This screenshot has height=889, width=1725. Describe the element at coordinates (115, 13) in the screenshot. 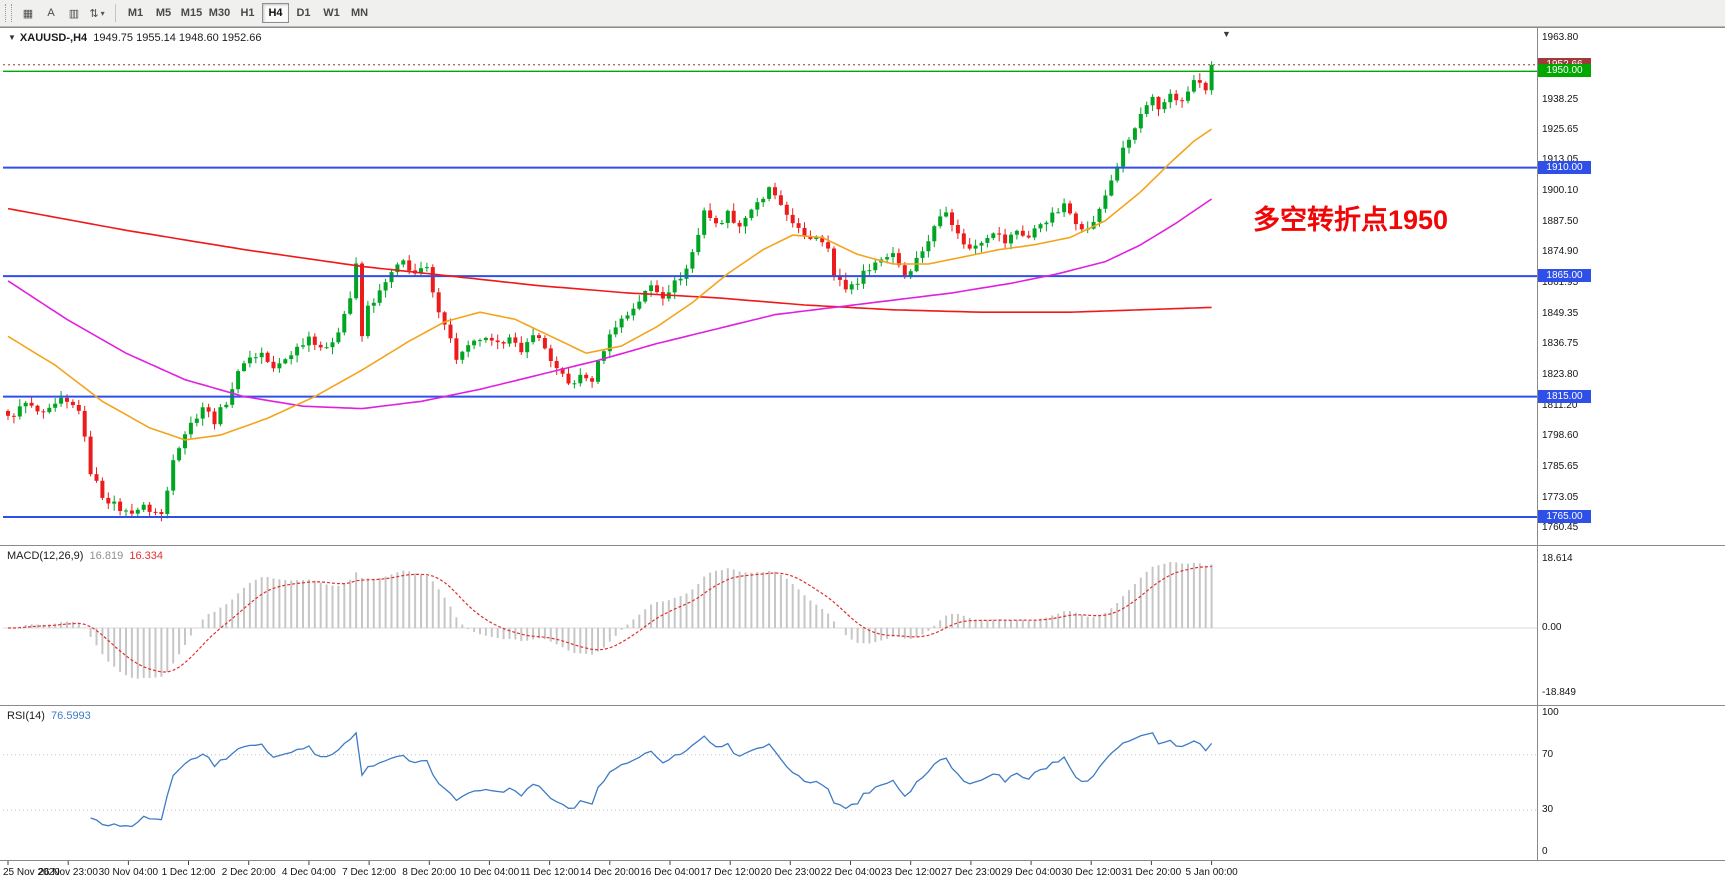

I see `toolbar-separator` at that location.